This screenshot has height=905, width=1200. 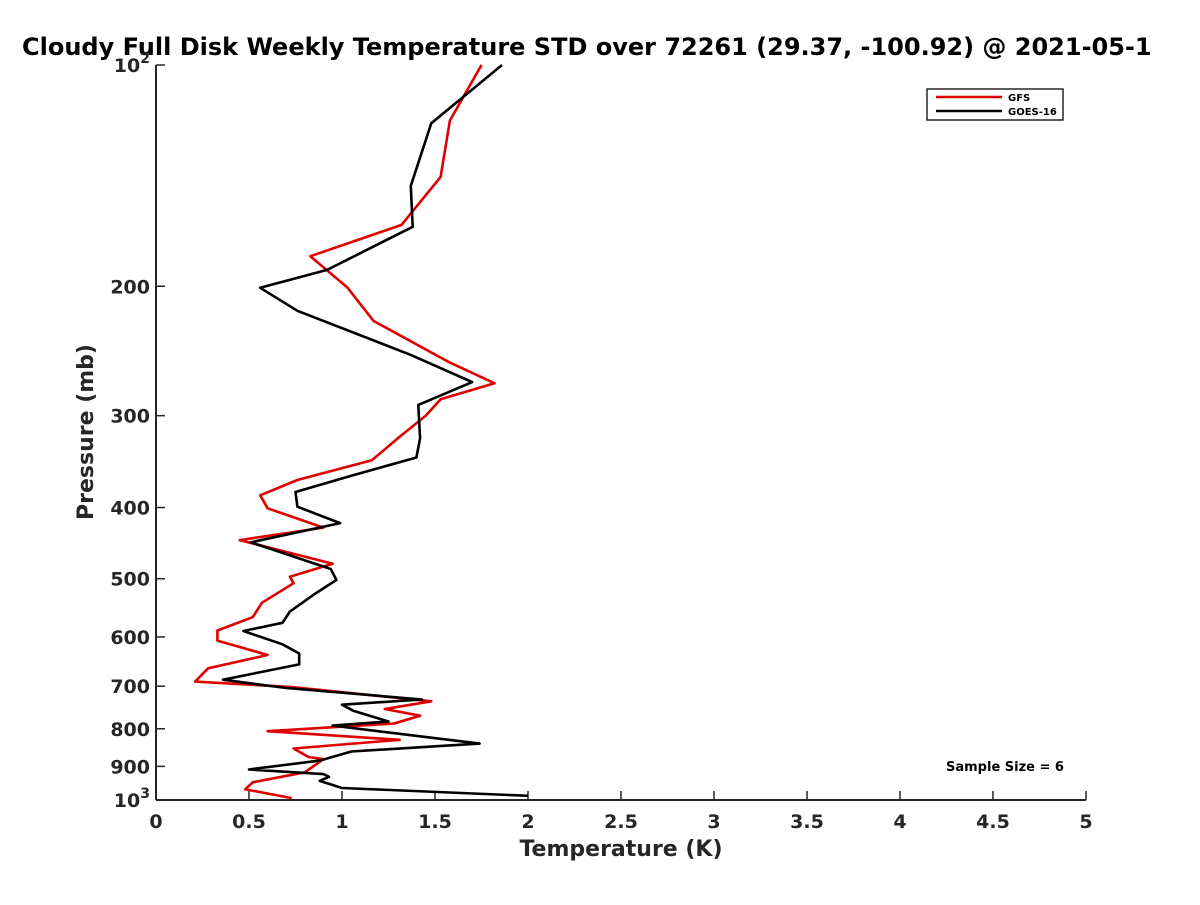 I want to click on y-ticks: 10² 200 300 400 500 600 700 800 900 10³, so click(x=137, y=431).